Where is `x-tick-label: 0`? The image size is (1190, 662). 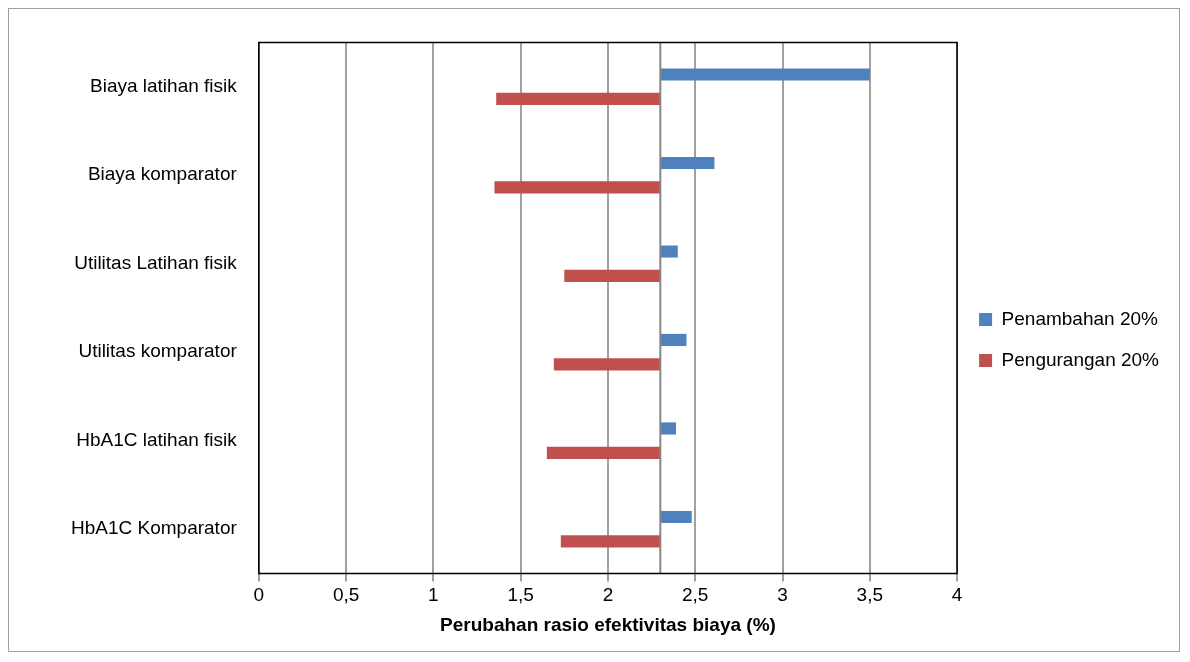
x-tick-label: 0 is located at coordinates (259, 595).